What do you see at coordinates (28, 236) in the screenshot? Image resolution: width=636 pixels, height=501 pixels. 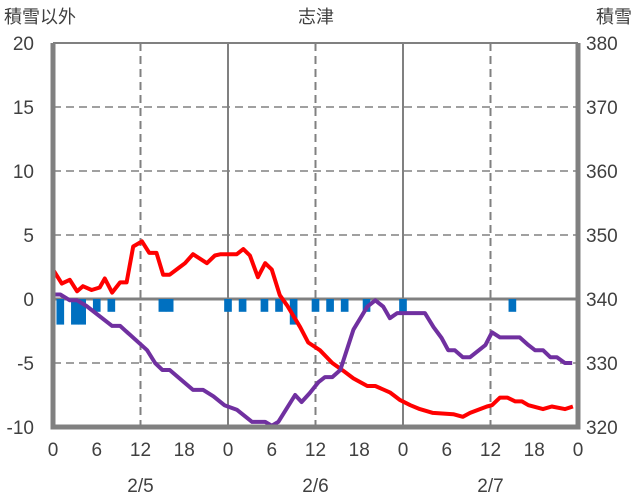 I see `left-tick-label: 5` at bounding box center [28, 236].